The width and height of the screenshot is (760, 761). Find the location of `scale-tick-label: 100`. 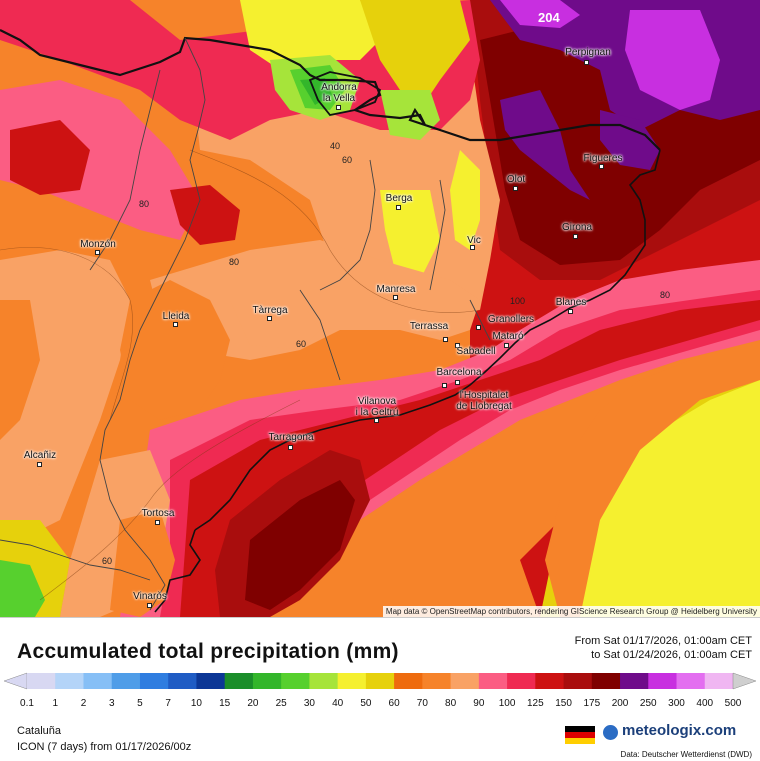

scale-tick-label: 100 is located at coordinates (507, 703).